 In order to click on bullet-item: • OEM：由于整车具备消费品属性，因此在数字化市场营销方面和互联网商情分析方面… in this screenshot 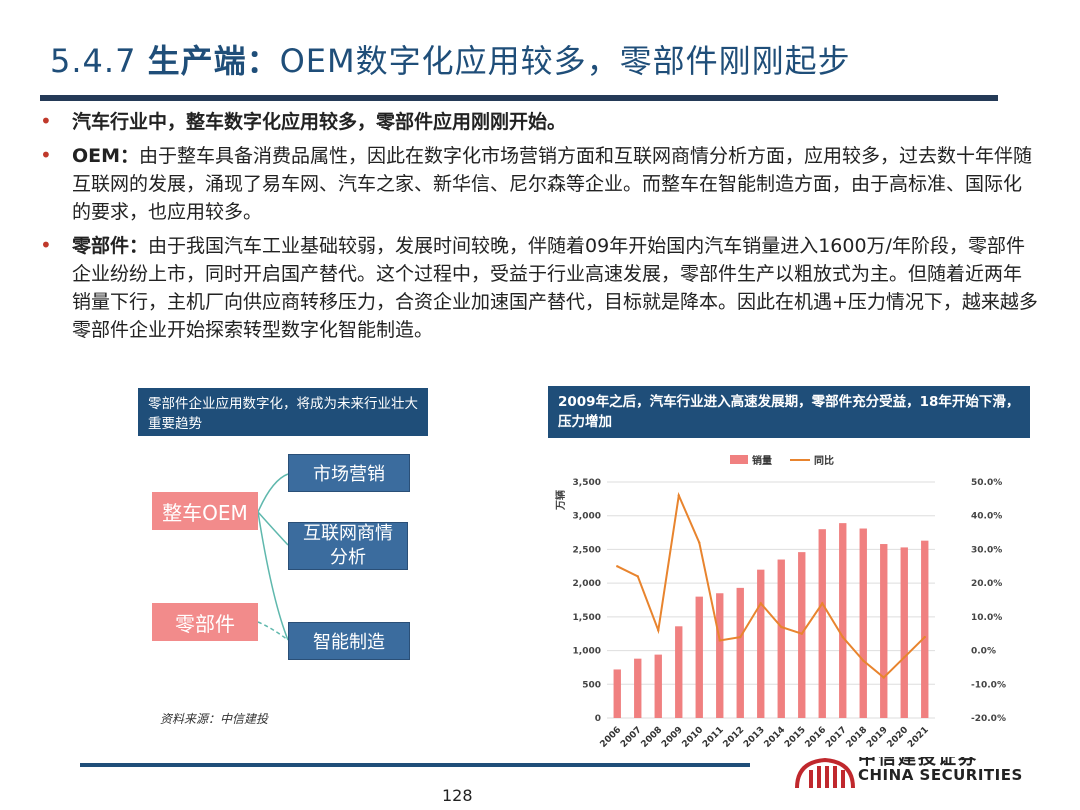, I will do `click(540, 184)`.